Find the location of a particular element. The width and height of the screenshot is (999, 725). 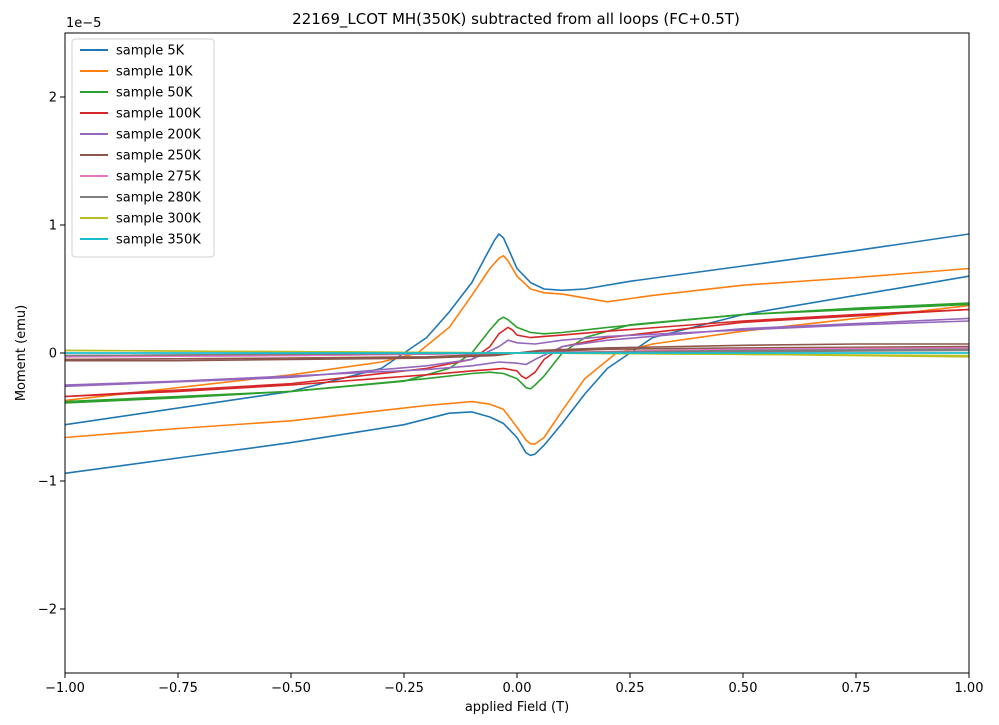

y-axis-label: Moment (emu) is located at coordinates (21, 353).